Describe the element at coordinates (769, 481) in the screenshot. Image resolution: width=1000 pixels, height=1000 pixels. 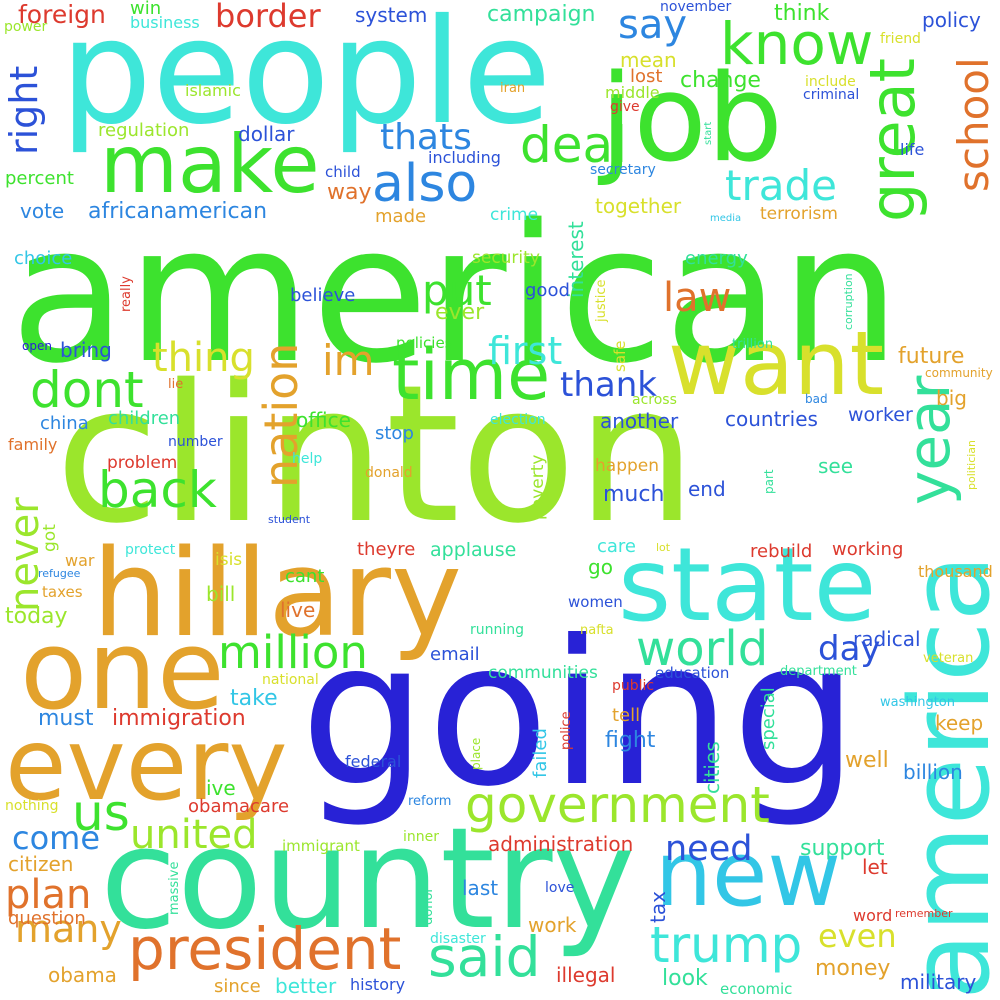
I see `word-part: part` at that location.